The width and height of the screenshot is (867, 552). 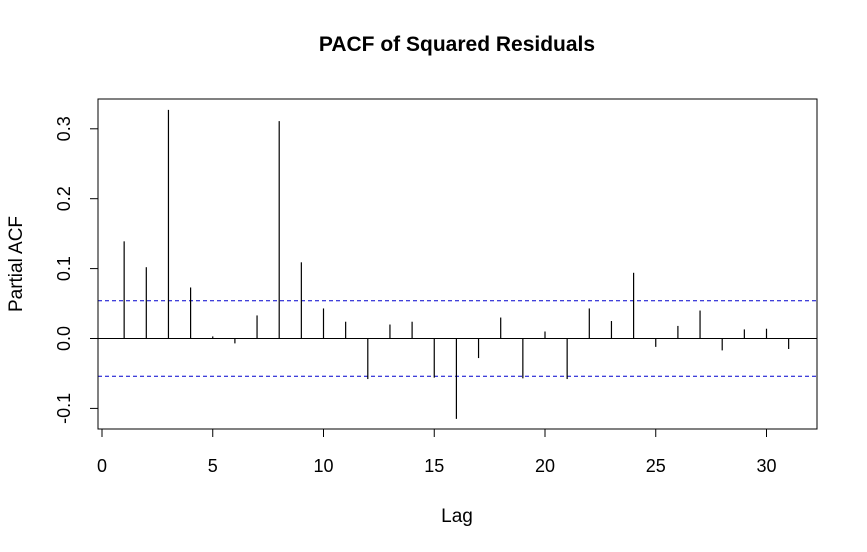 I want to click on y-tick-label: -0.1, so click(x=64, y=408).